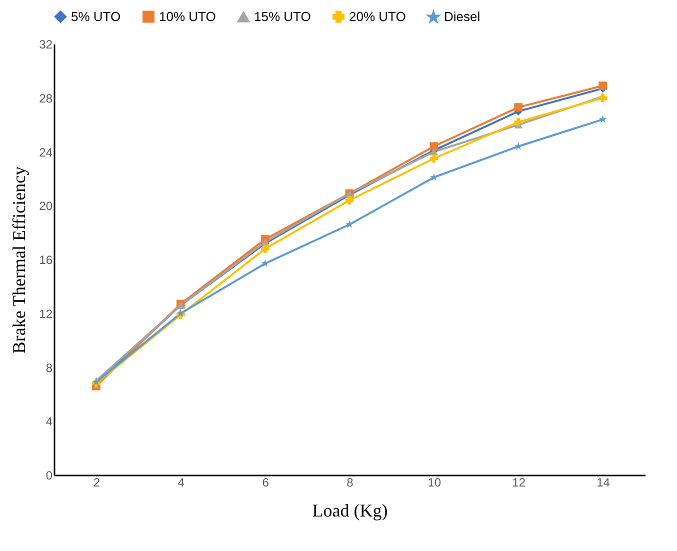 The image size is (677, 551). What do you see at coordinates (350, 483) in the screenshot?
I see `x-tick-label: 8` at bounding box center [350, 483].